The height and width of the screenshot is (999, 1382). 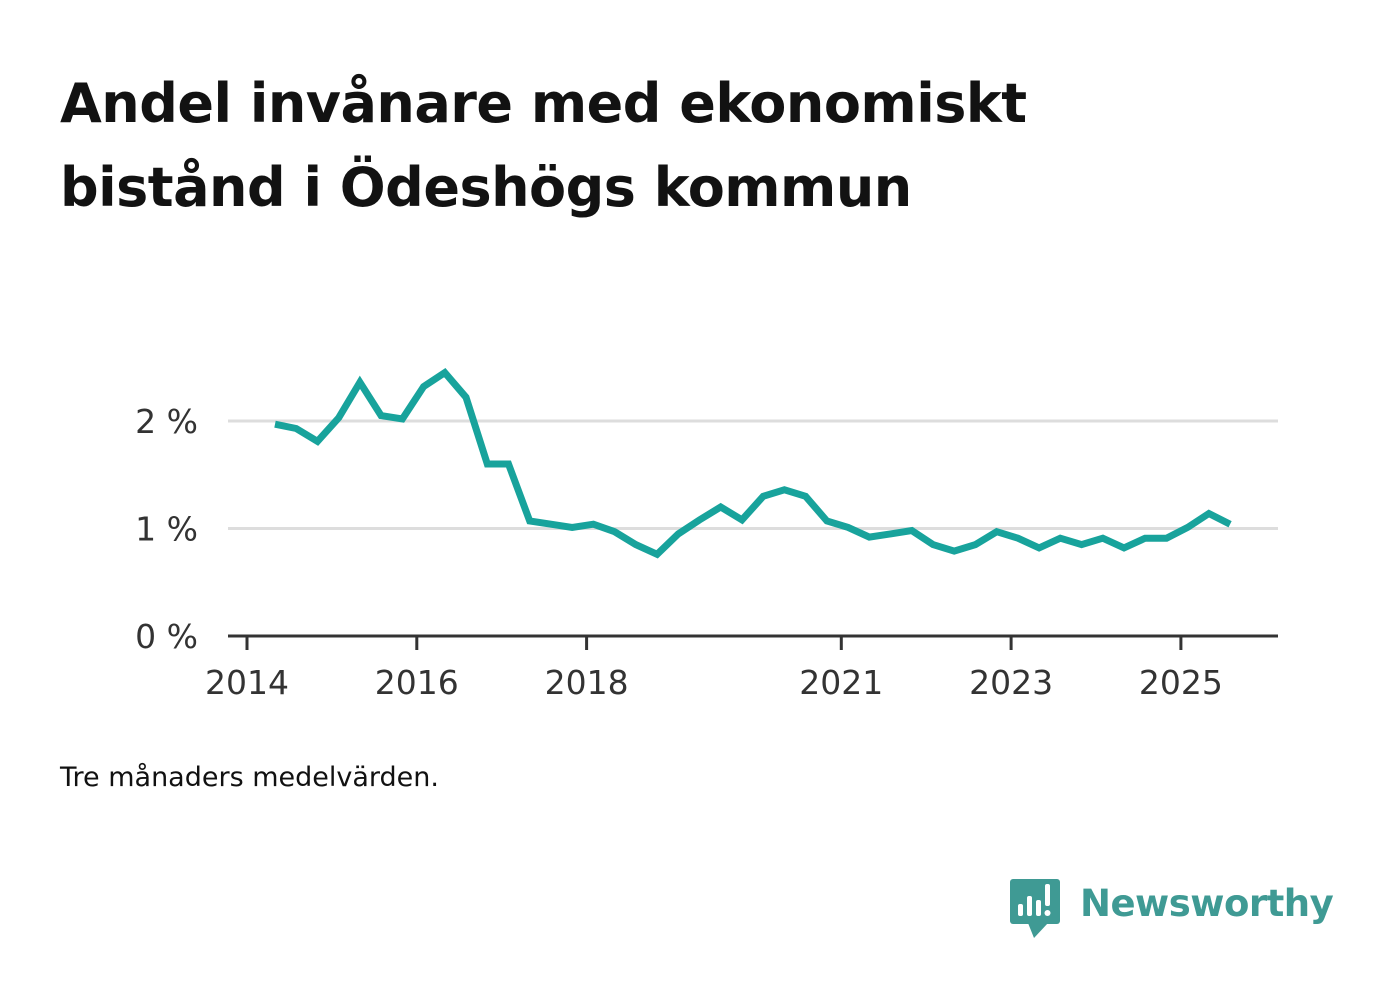 I want to click on brand-logo: Newsworthy, so click(x=1172, y=908).